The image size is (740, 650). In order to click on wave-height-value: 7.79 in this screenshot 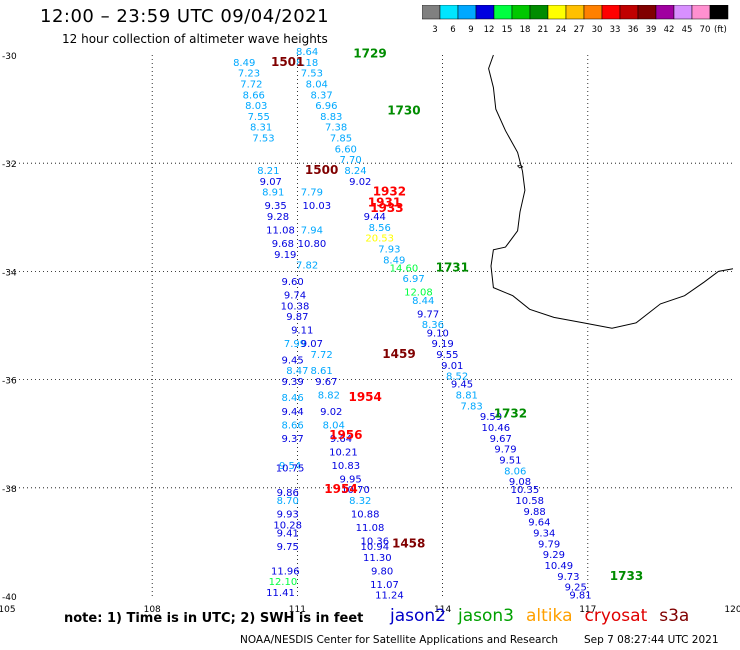, I will do `click(312, 193)`.